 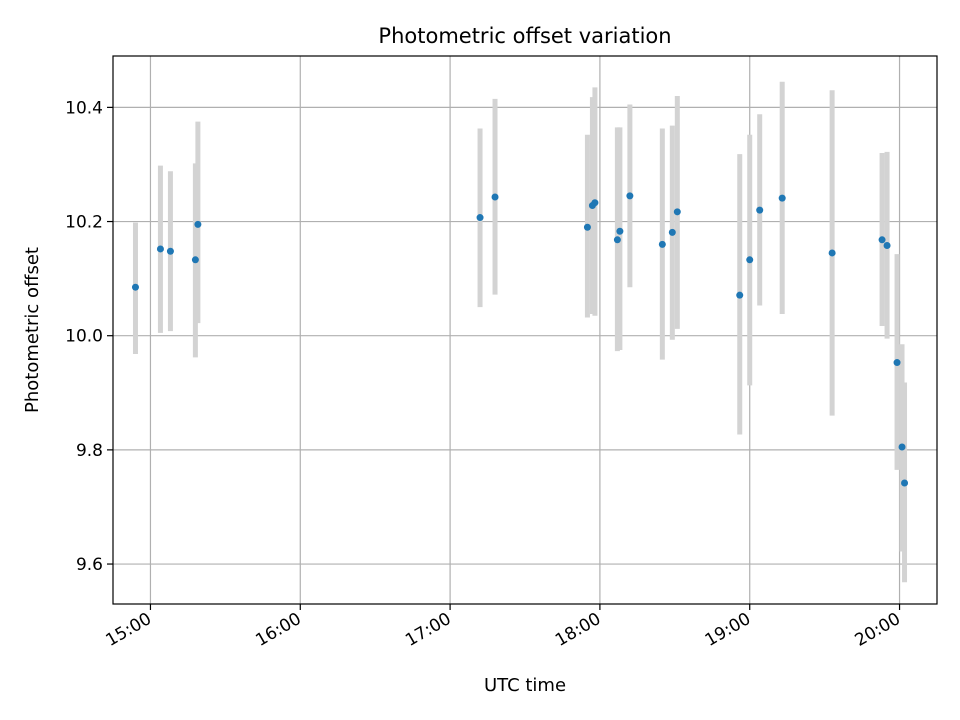 I want to click on chart-title: Photometric offset variation, so click(x=524, y=36).